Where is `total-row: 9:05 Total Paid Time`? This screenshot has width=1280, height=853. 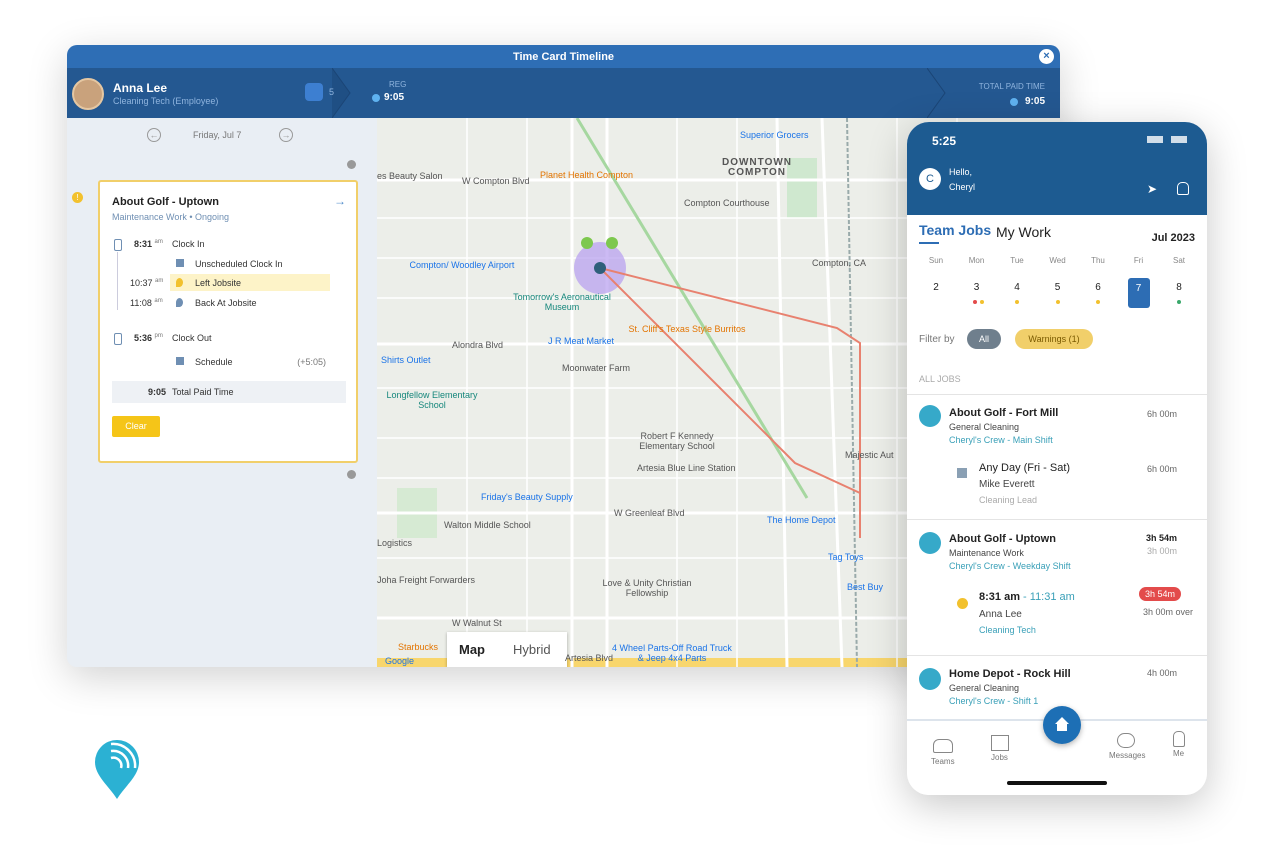 total-row: 9:05 Total Paid Time is located at coordinates (229, 392).